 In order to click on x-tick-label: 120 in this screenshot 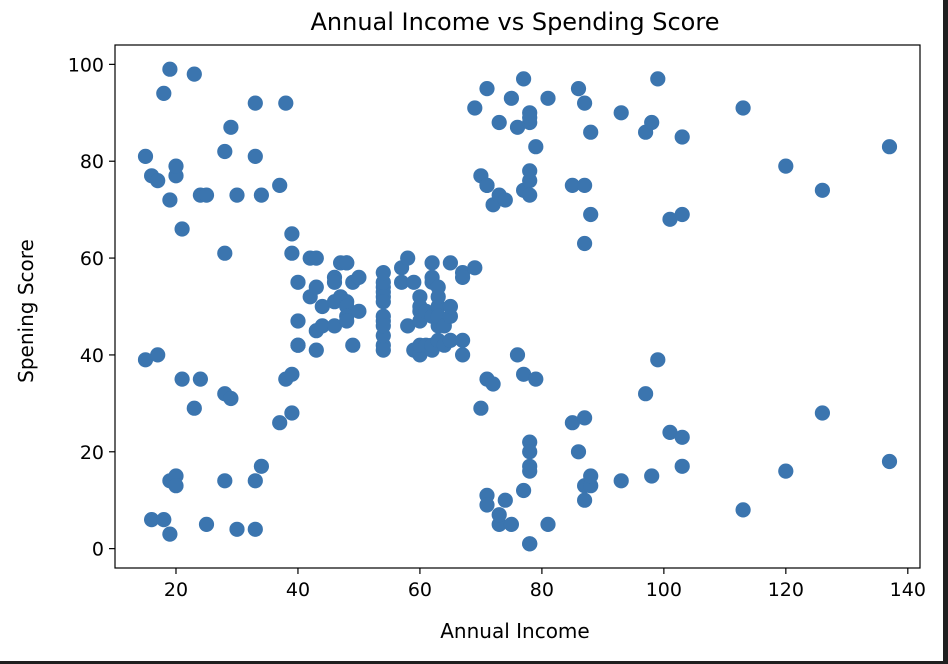, I will do `click(786, 590)`.